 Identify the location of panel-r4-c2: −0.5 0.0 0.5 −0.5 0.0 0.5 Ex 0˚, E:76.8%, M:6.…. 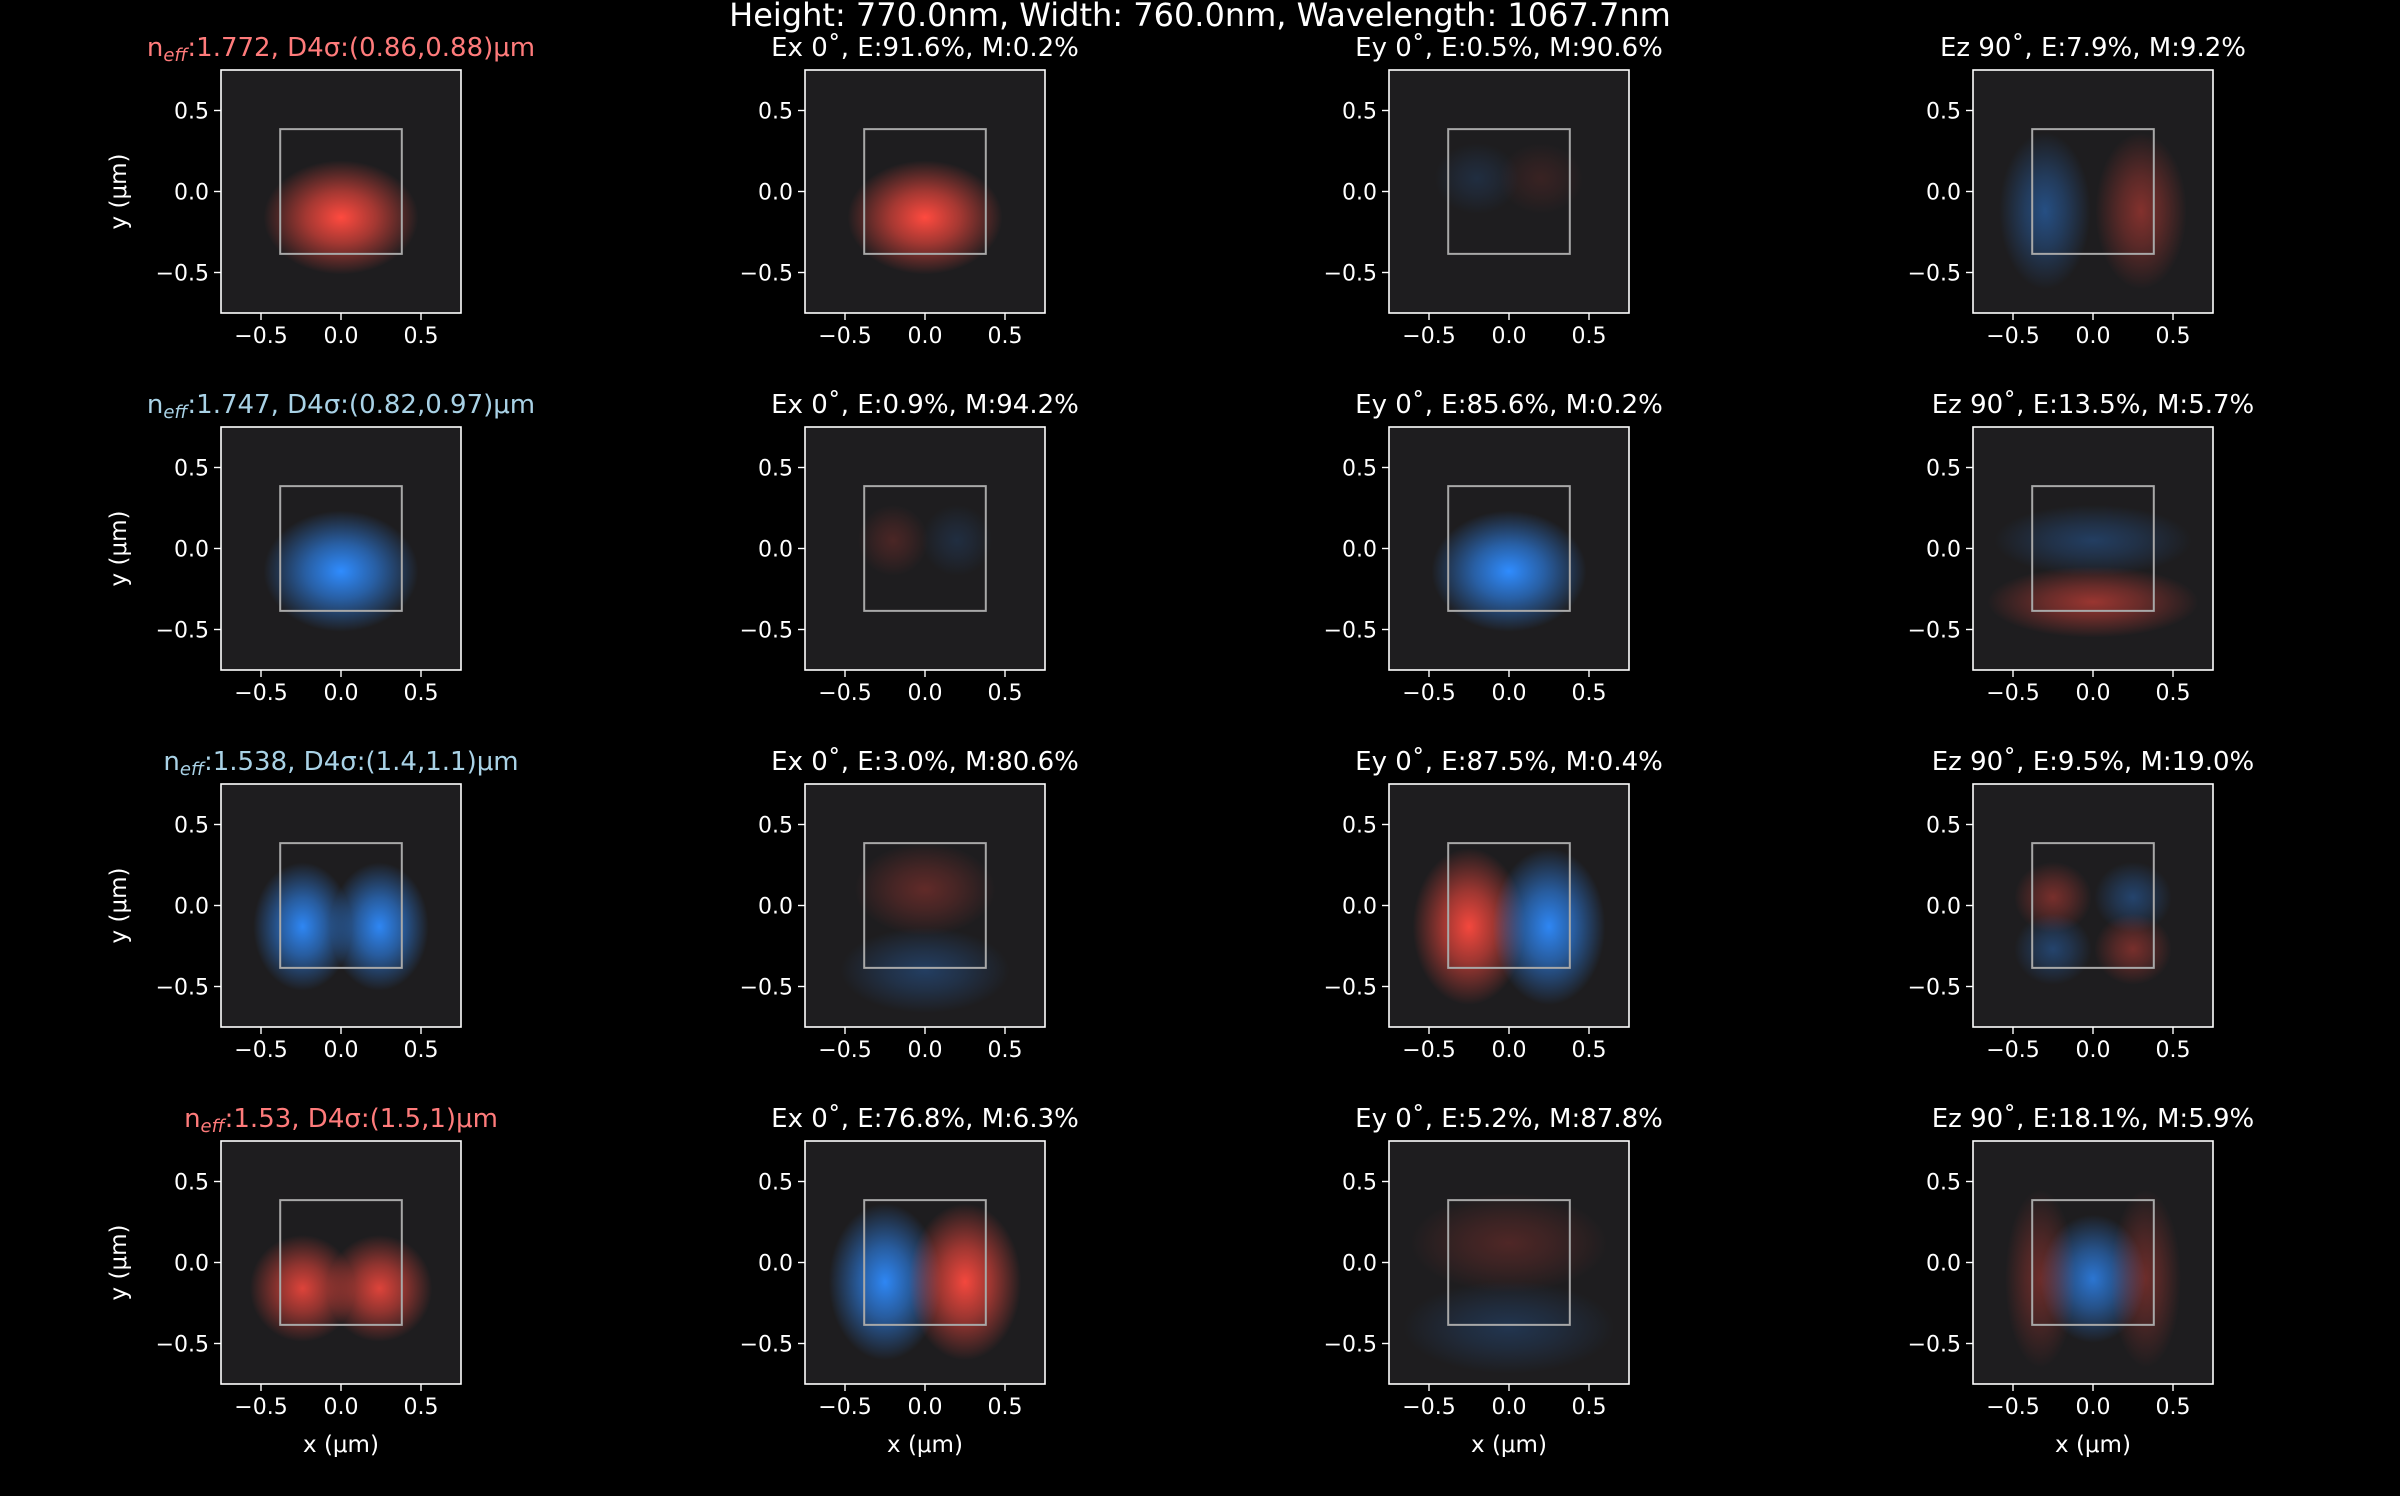
(909, 1281).